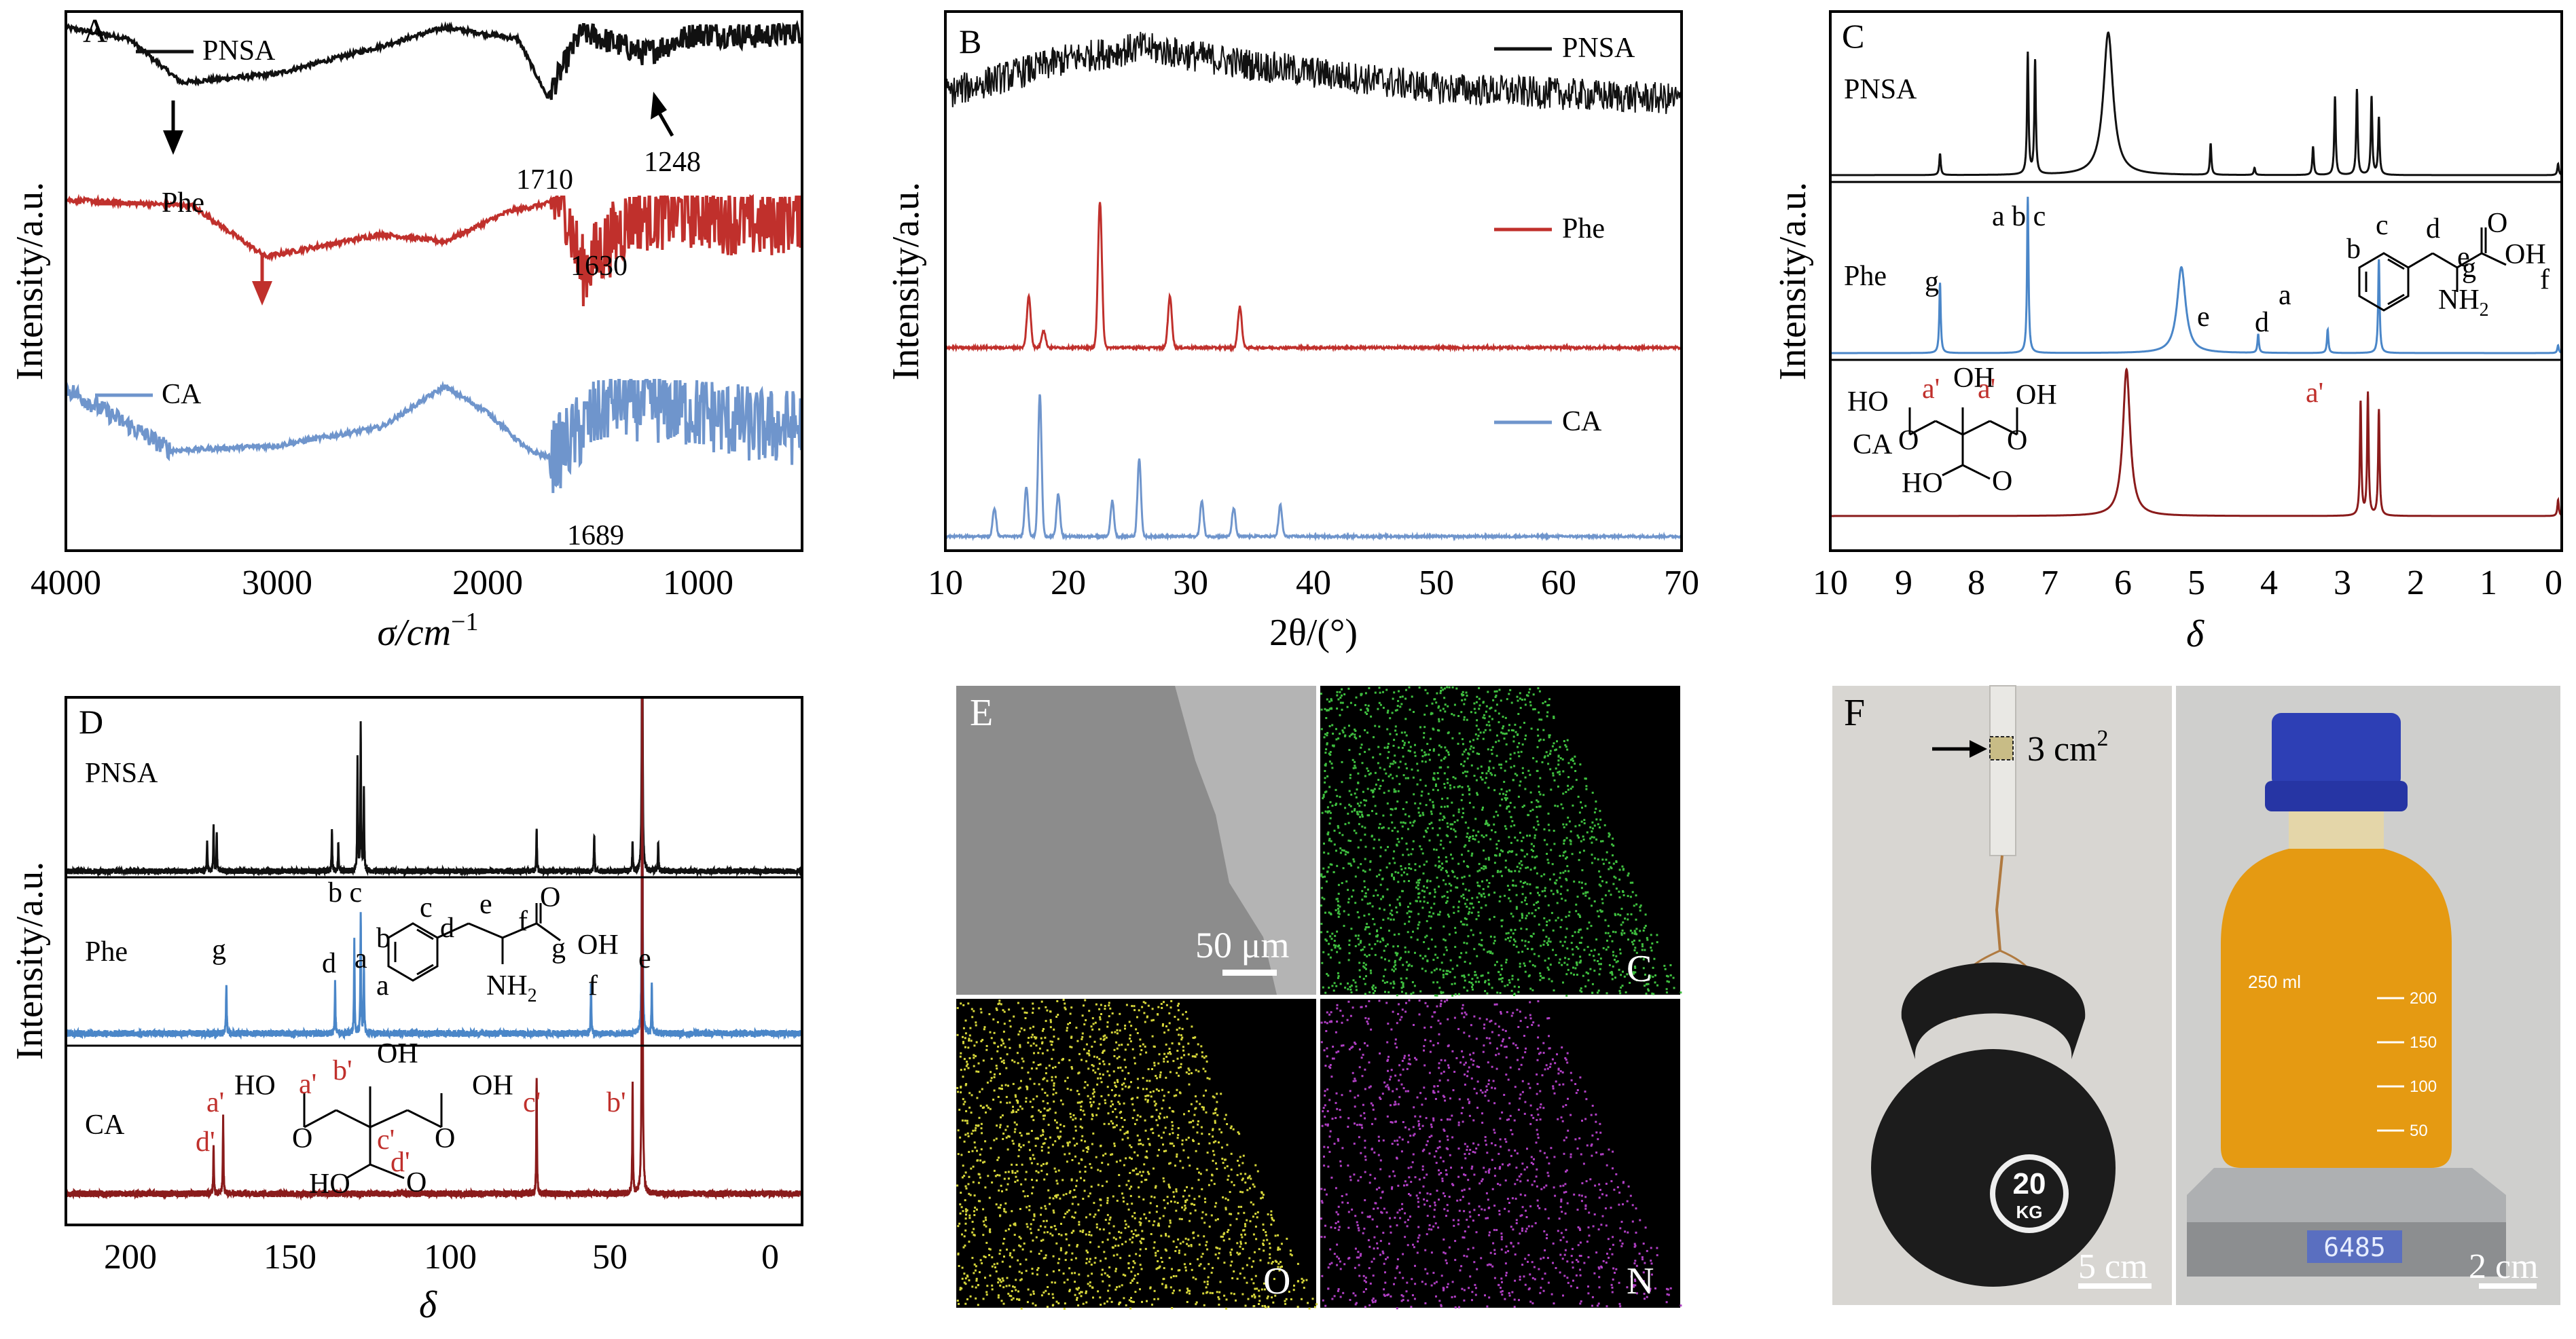 The image size is (2576, 1339). I want to click on c-ca-o-right: O, so click(2017, 440).